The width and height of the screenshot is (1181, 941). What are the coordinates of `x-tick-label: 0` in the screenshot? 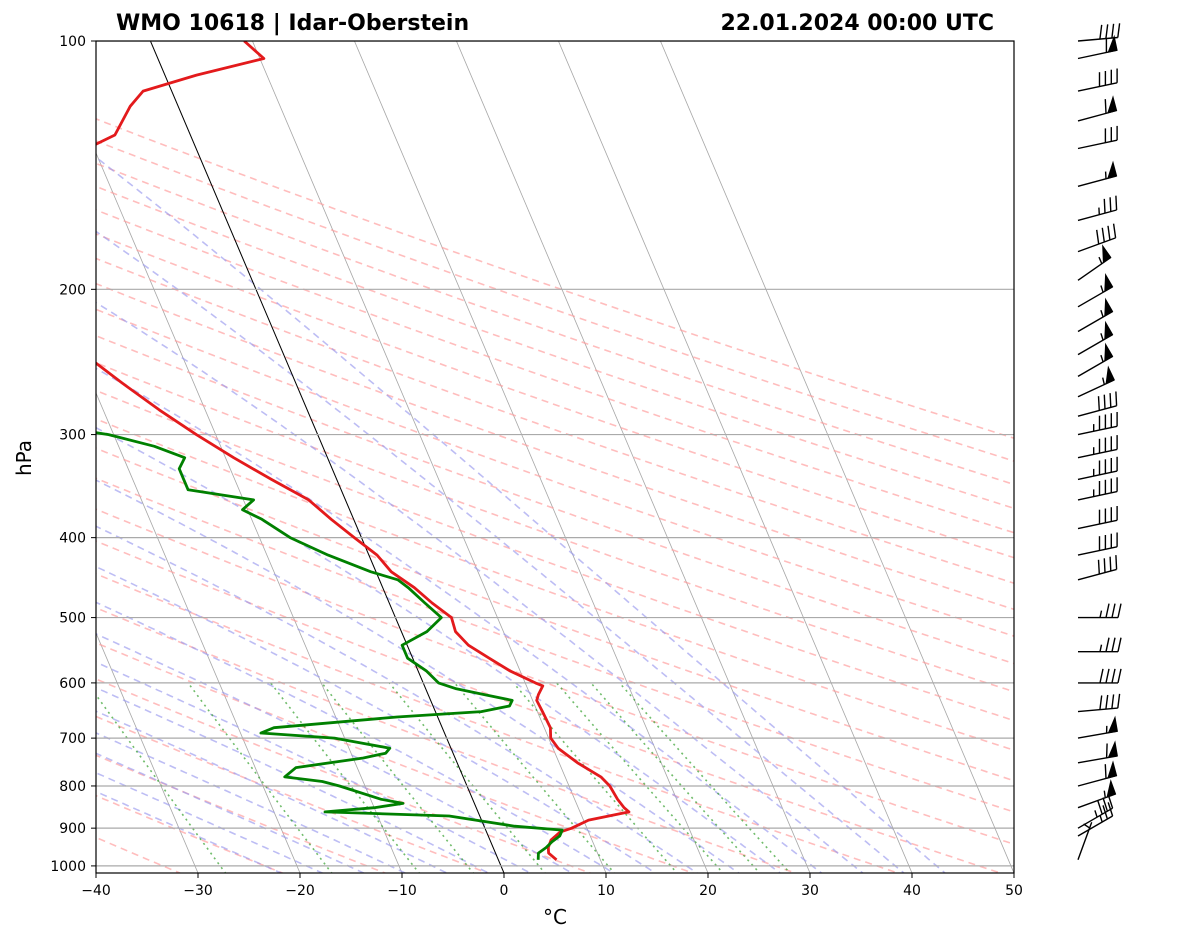 It's located at (504, 891).